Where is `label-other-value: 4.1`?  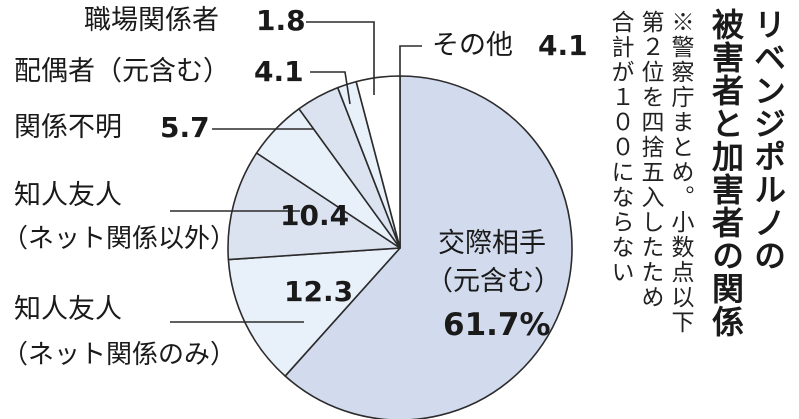
label-other-value: 4.1 is located at coordinates (563, 45).